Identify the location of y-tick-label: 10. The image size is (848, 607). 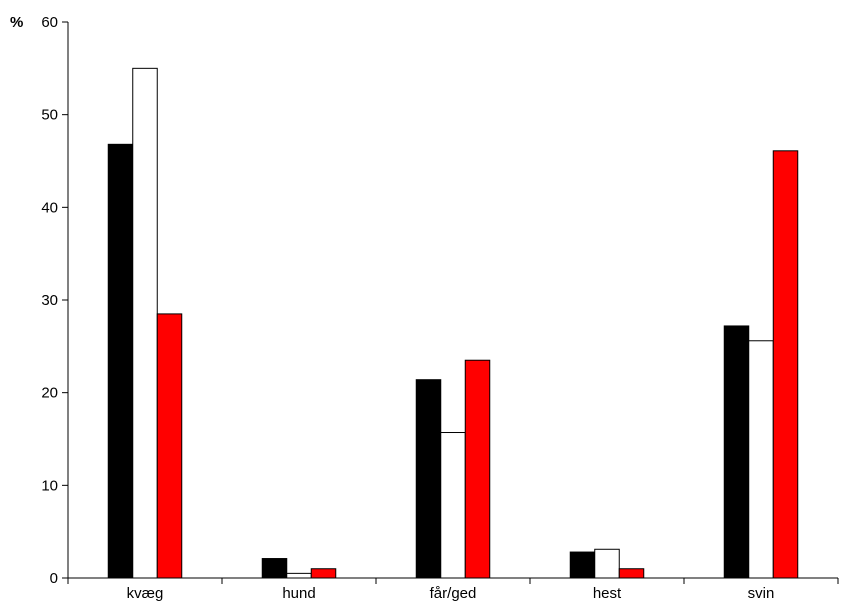
(49, 485).